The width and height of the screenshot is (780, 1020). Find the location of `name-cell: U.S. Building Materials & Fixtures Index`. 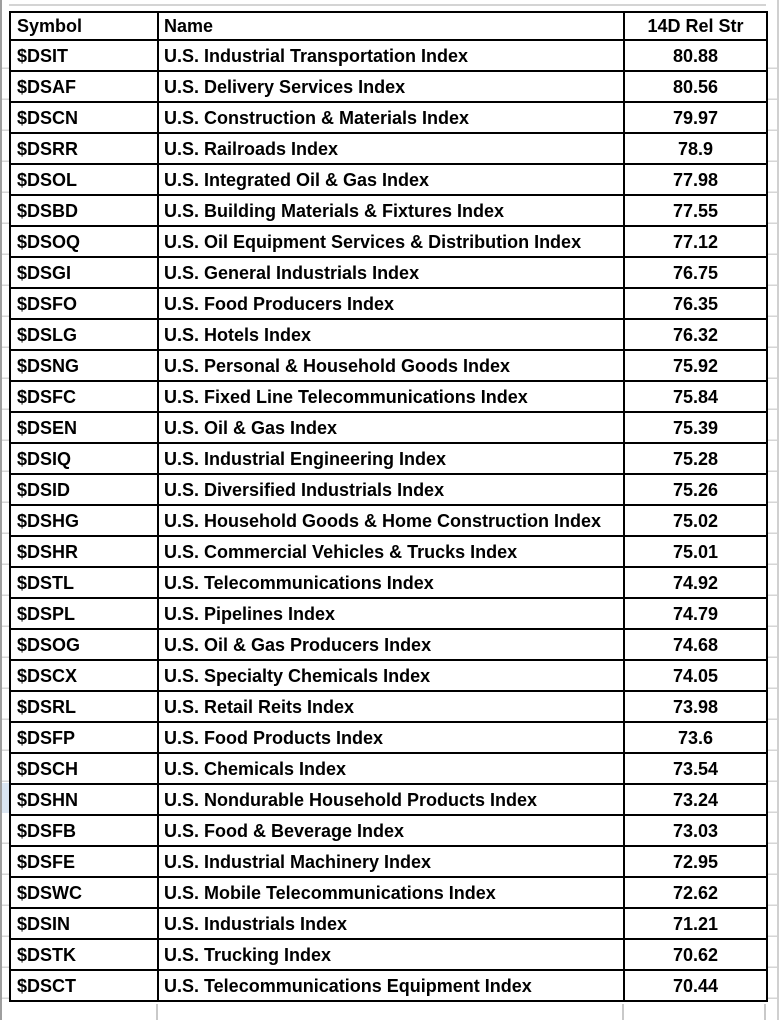

name-cell: U.S. Building Materials & Fixtures Index is located at coordinates (391, 210).